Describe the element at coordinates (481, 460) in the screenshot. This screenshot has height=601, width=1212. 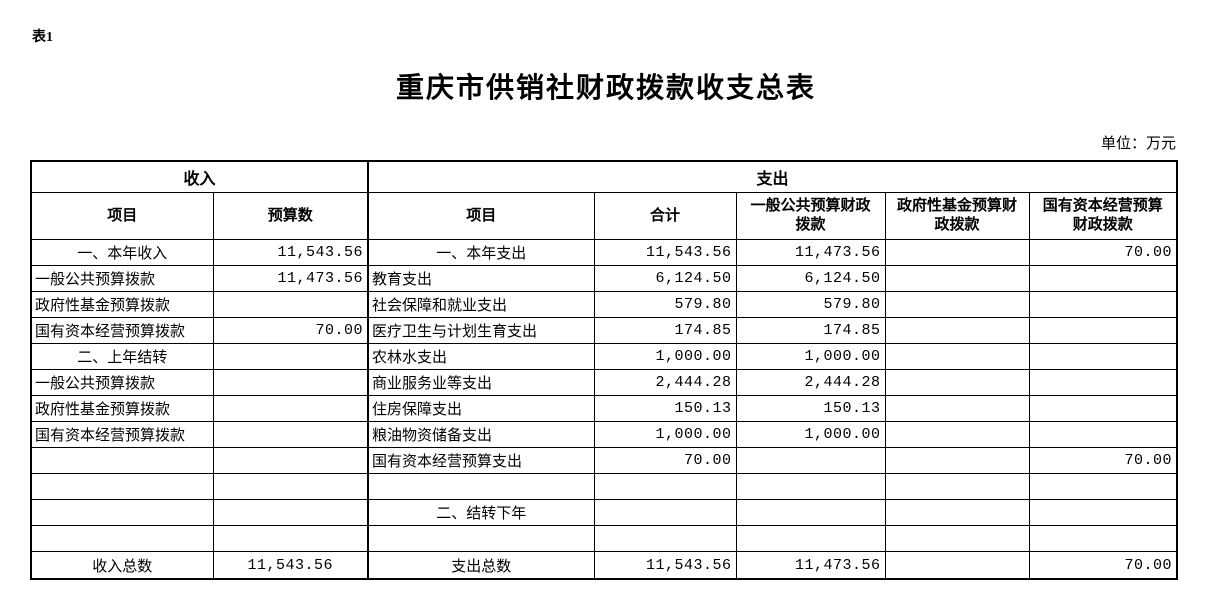
I see `expense-item-cell: 国有资本经营预算支出` at that location.